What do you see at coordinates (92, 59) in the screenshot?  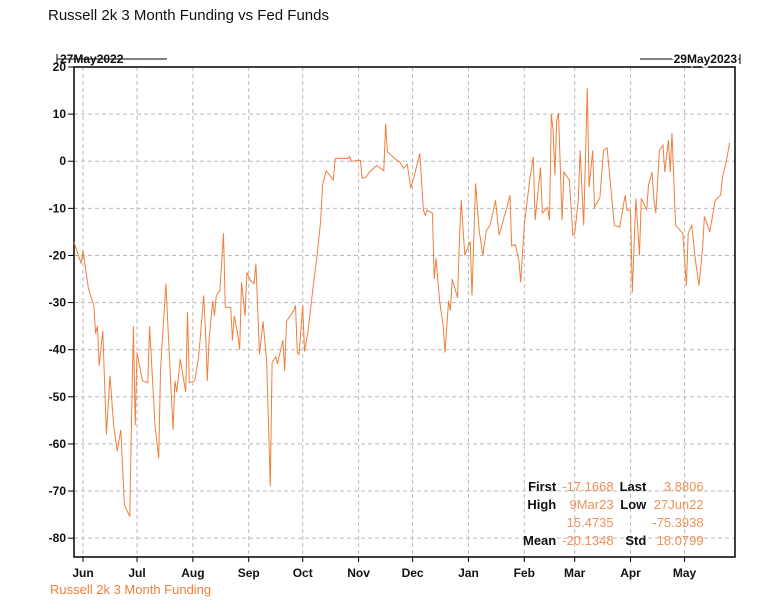 I see `start-date-label: 27May2022` at bounding box center [92, 59].